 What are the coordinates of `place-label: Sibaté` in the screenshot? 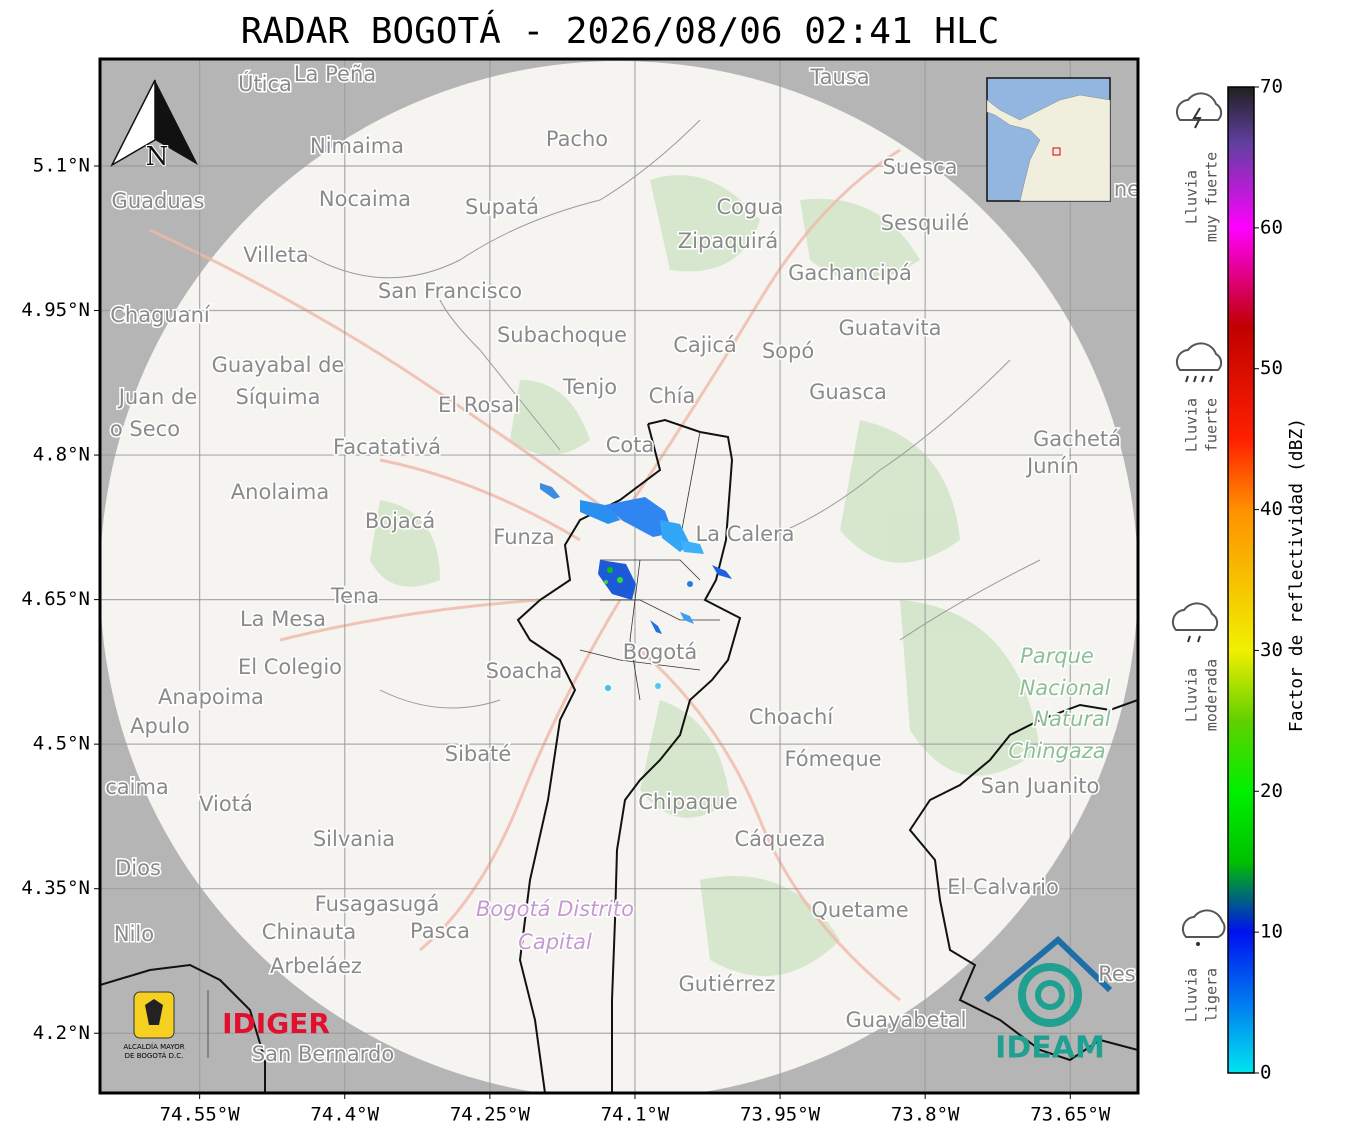 It's located at (478, 754).